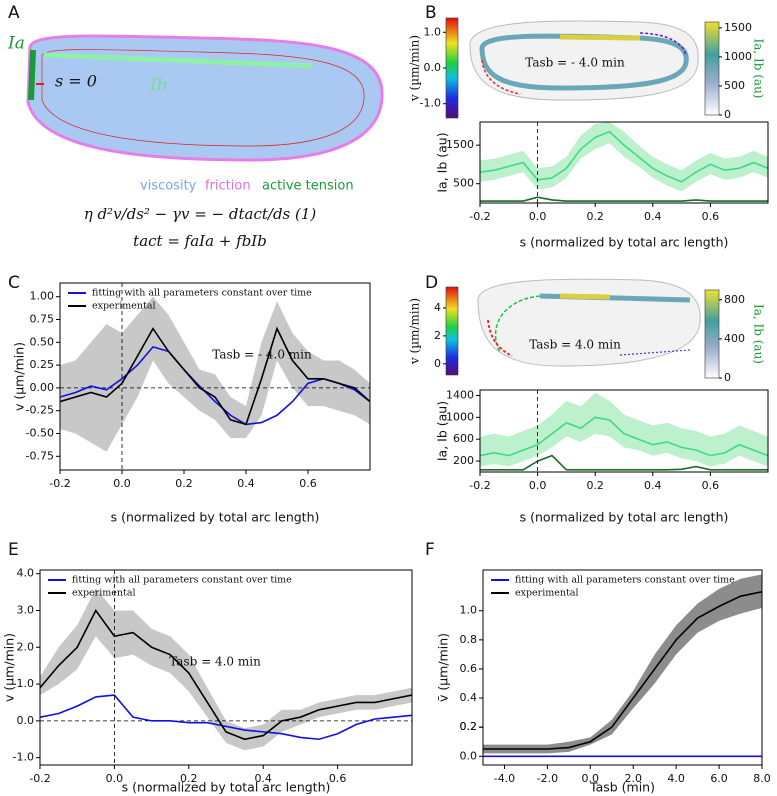  Describe the element at coordinates (547, 778) in the screenshot. I see `x-tick-label: -2.0` at that location.